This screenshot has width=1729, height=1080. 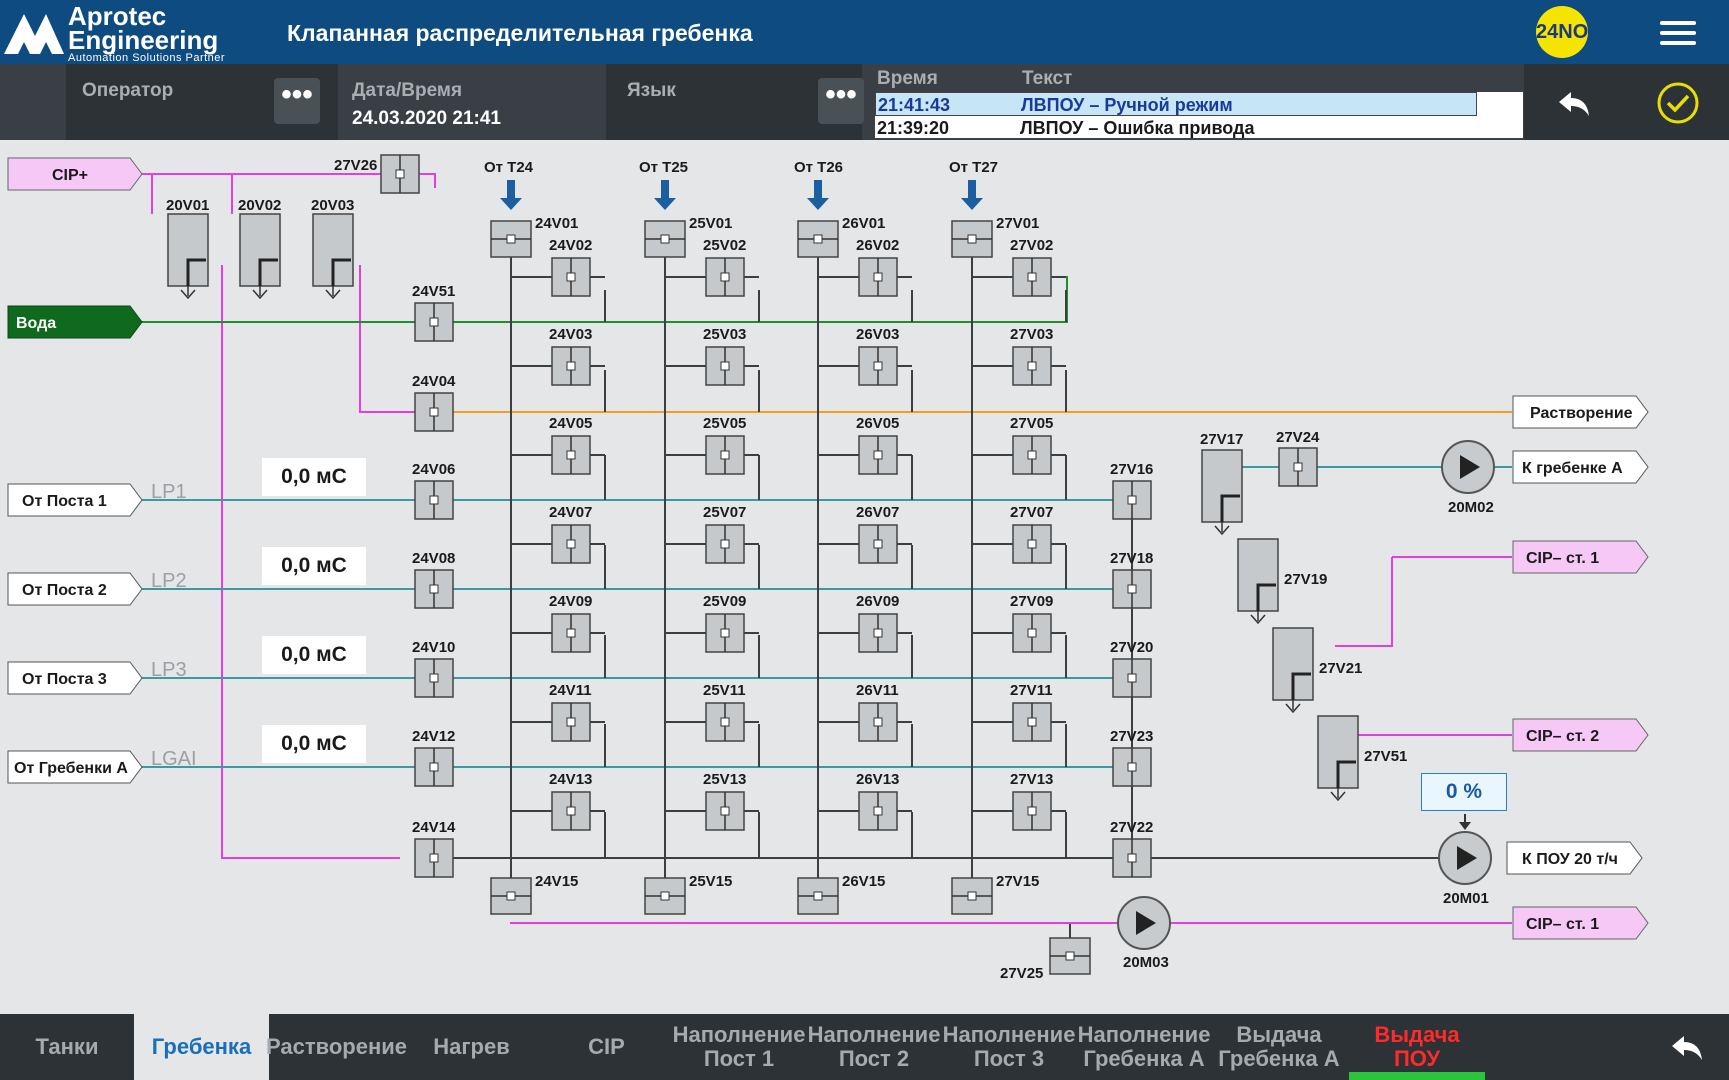 What do you see at coordinates (877, 712) in the screenshot?
I see `valve-26v11: 26V11` at bounding box center [877, 712].